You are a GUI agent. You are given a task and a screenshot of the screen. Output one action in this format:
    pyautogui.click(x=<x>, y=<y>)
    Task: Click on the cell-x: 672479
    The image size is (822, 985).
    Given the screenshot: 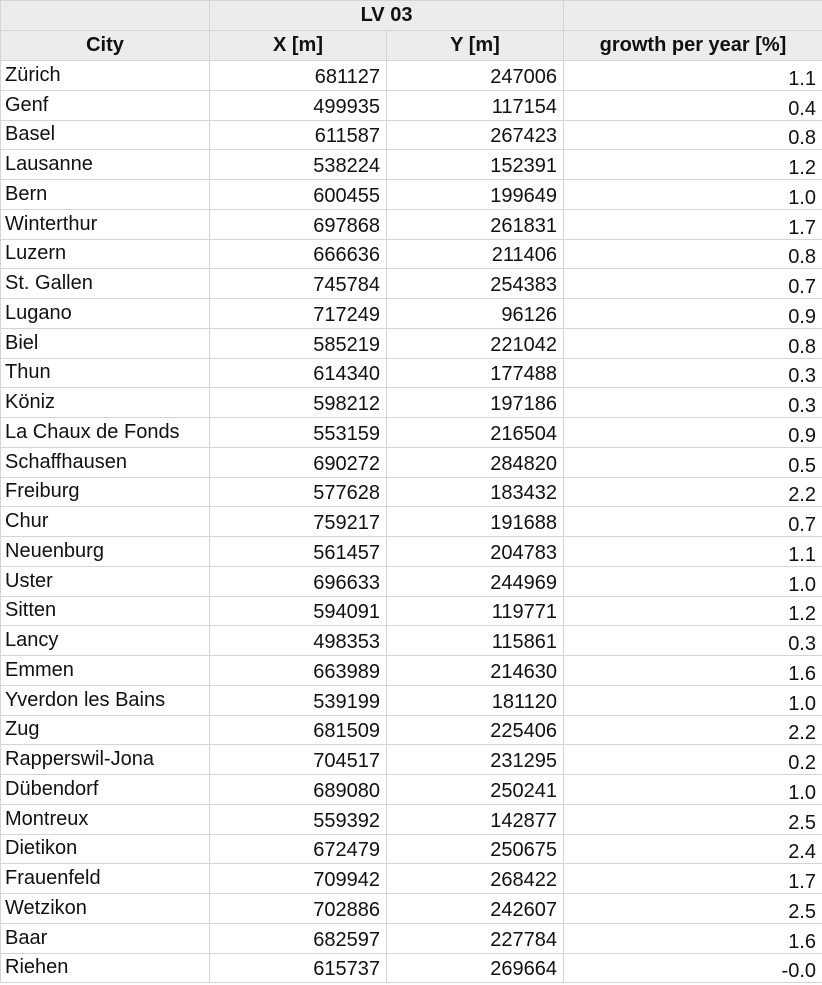 What is the action you would take?
    pyautogui.click(x=298, y=849)
    